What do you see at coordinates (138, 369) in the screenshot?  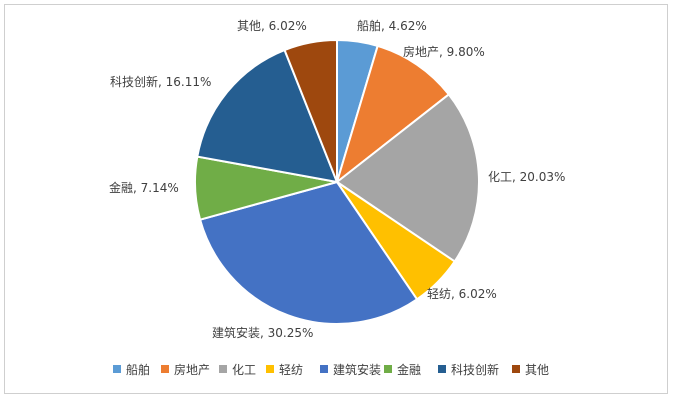 I see `legend-label-1: 船舶` at bounding box center [138, 369].